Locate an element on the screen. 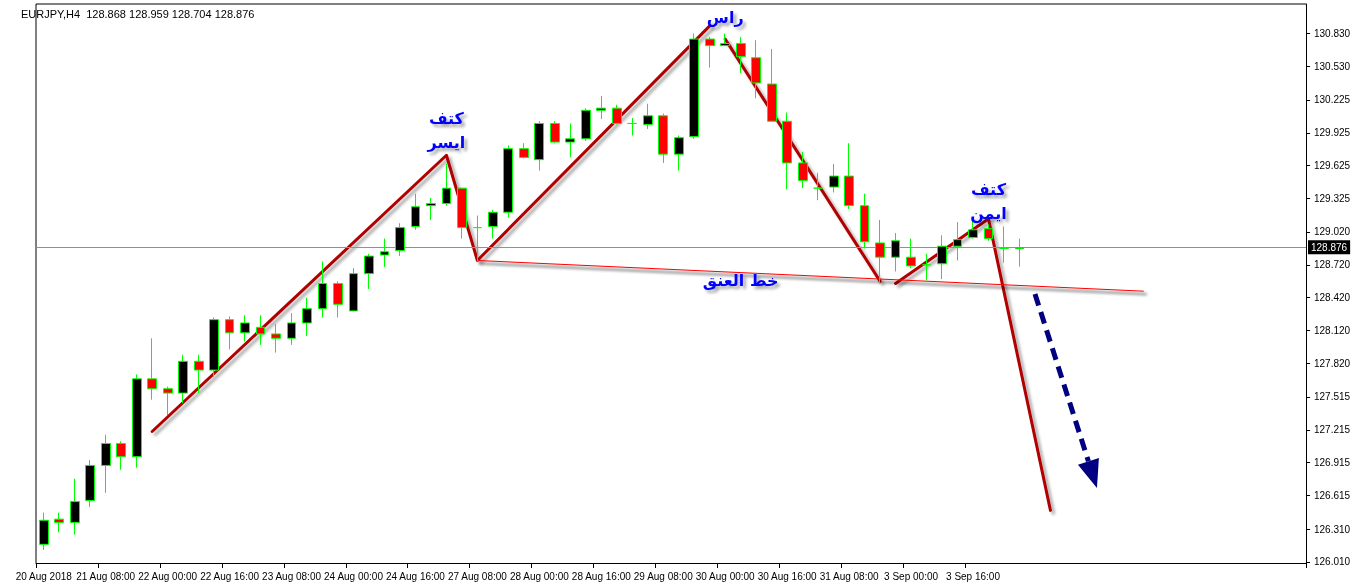 This screenshot has width=1356, height=585. y-tick-label: 127.515 is located at coordinates (1332, 397).